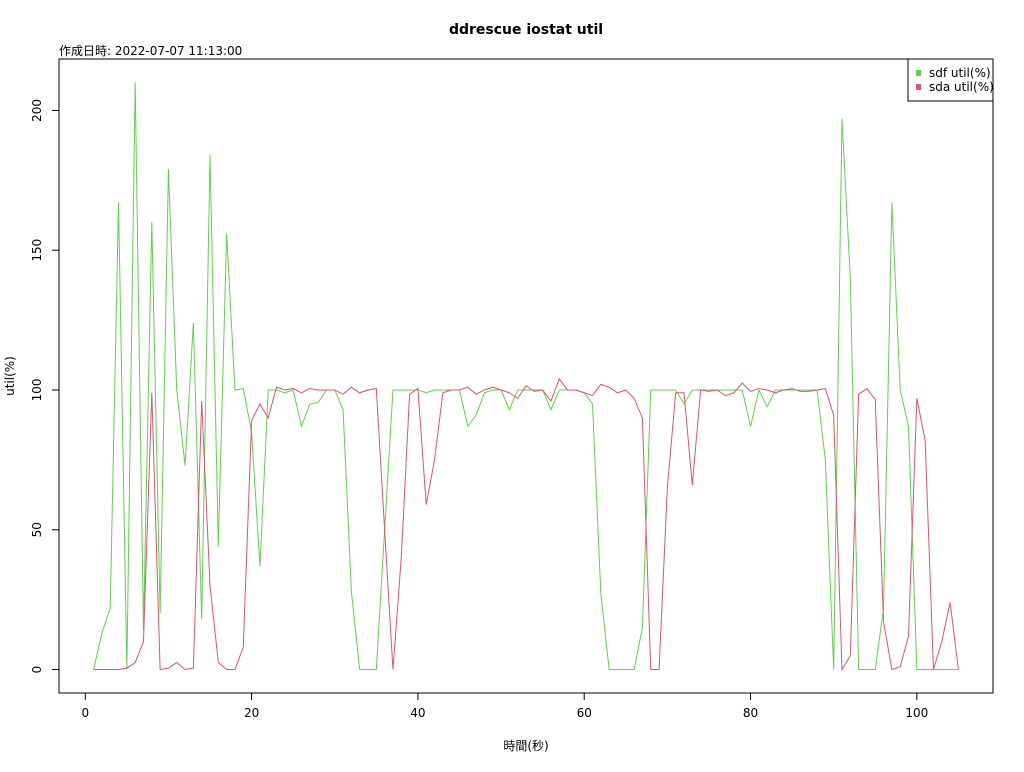 Image resolution: width=1024 pixels, height=772 pixels. I want to click on x-axis-label: 時間(秒), so click(525, 746).